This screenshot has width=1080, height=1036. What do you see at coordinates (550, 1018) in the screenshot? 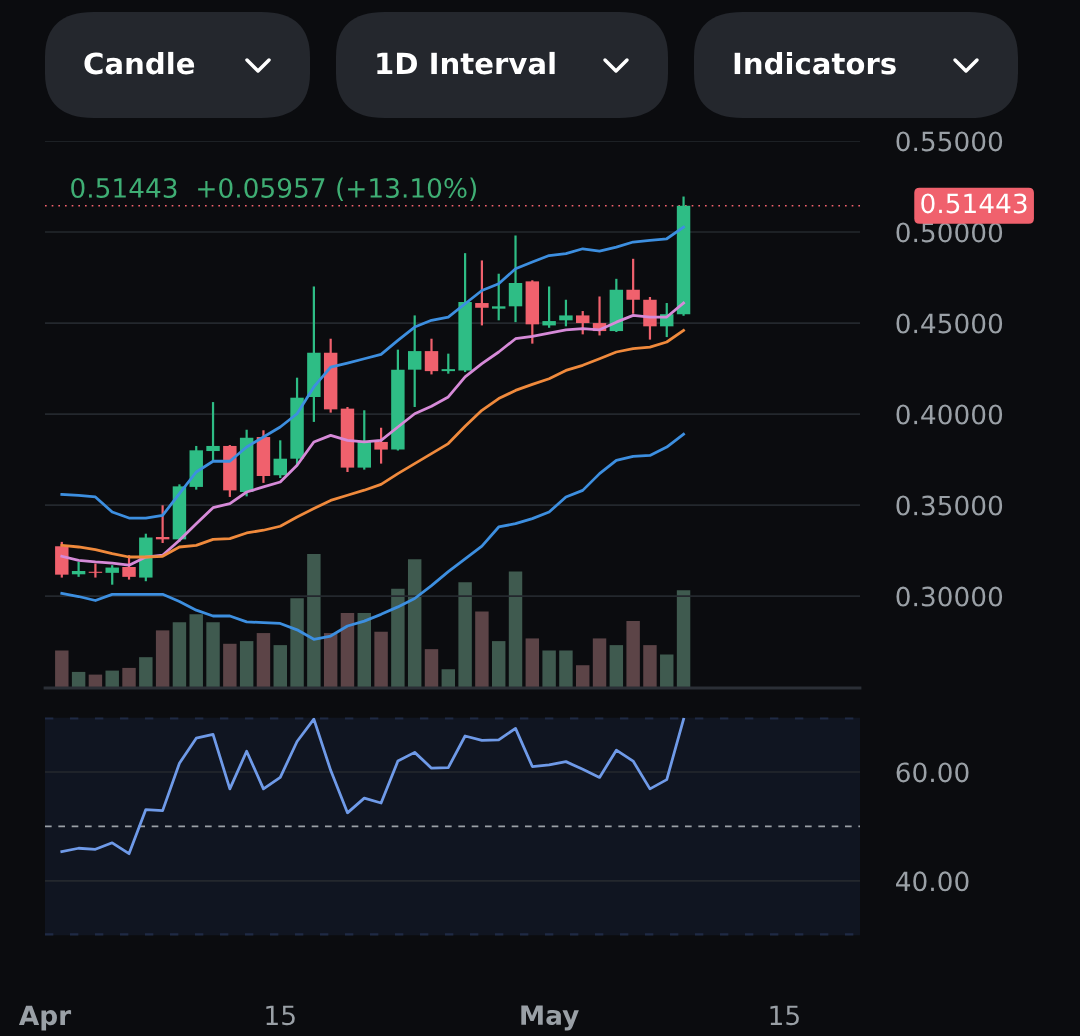
I see `x-tick-label: May` at bounding box center [550, 1018].